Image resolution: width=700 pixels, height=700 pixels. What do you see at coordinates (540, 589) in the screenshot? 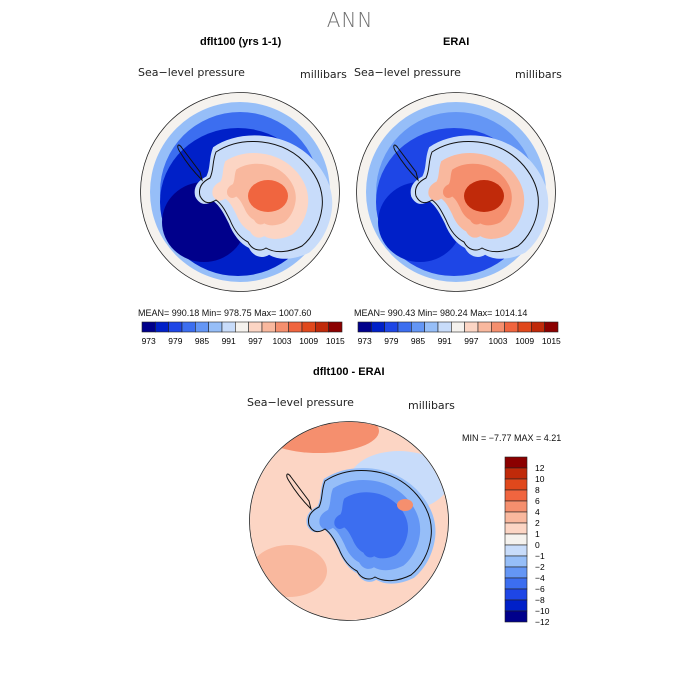
I see `colorbar-tick-11: −6` at bounding box center [540, 589].